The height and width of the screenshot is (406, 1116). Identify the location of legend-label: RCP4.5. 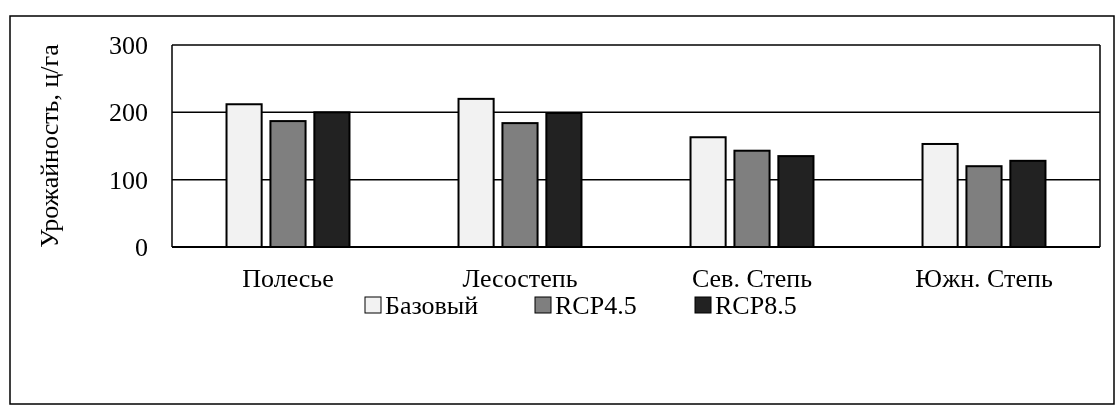
(596, 306).